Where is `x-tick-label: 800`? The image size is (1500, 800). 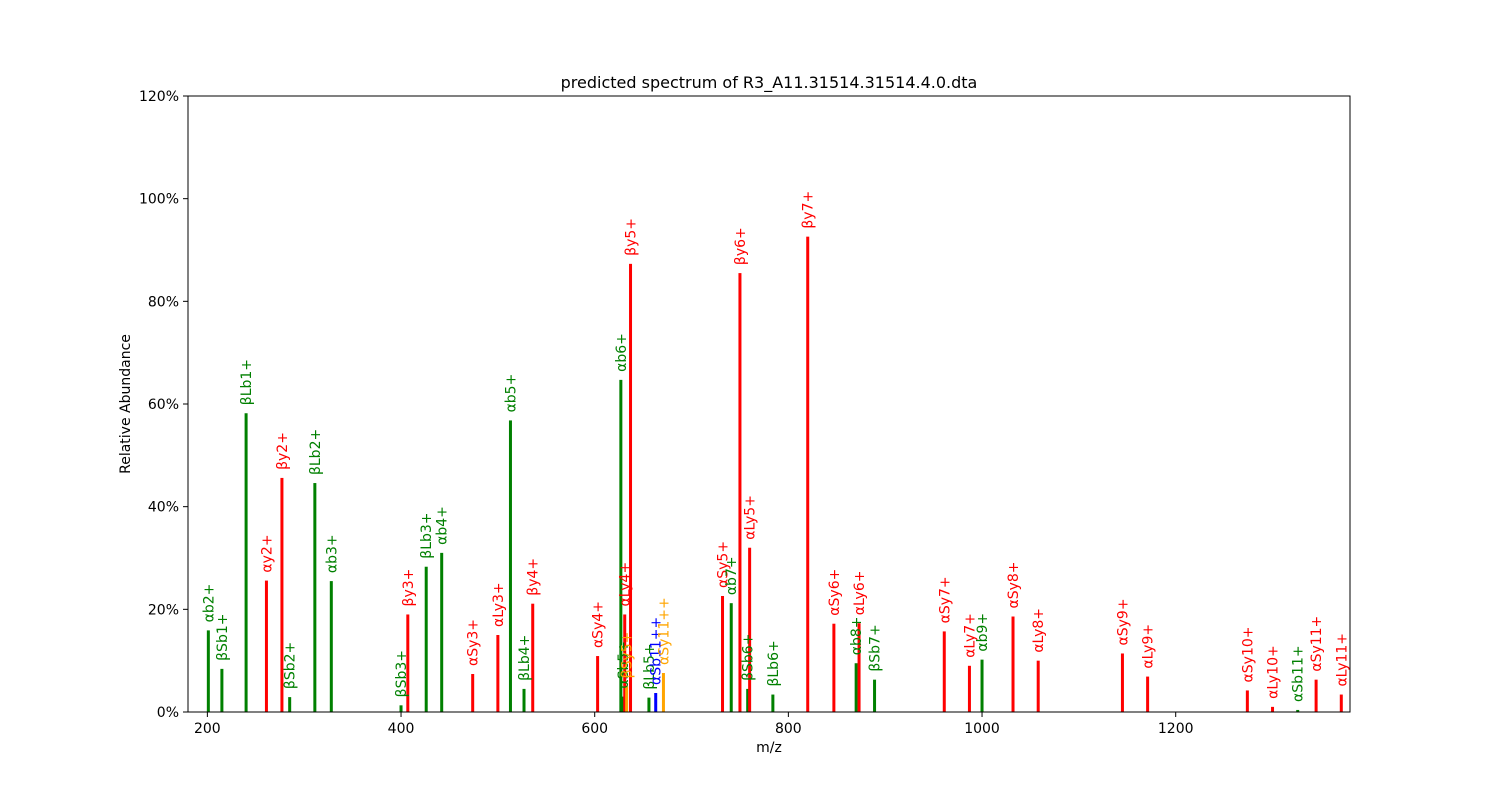
x-tick-label: 800 is located at coordinates (788, 729).